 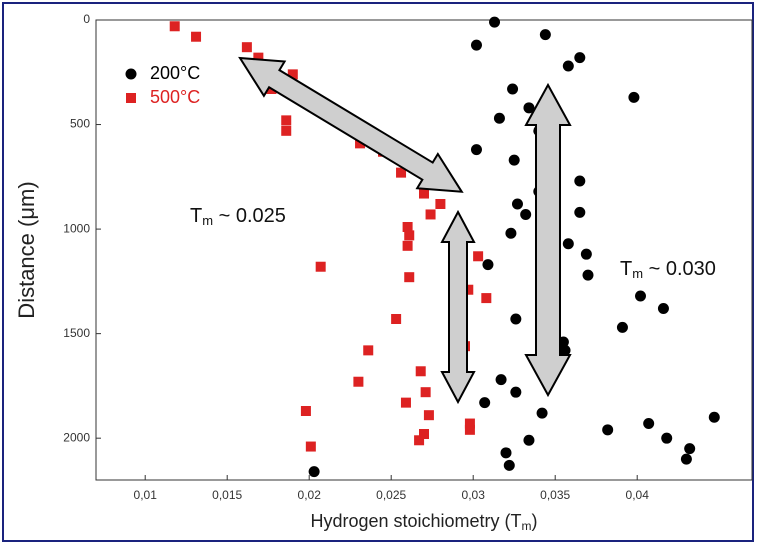 I want to click on x-tick-label: 0,02, so click(x=310, y=495).